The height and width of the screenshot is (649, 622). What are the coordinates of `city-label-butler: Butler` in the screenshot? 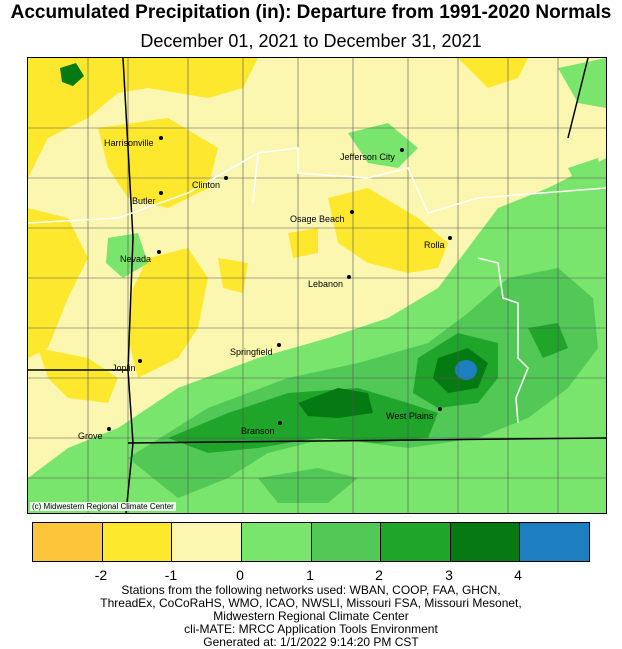 It's located at (144, 201).